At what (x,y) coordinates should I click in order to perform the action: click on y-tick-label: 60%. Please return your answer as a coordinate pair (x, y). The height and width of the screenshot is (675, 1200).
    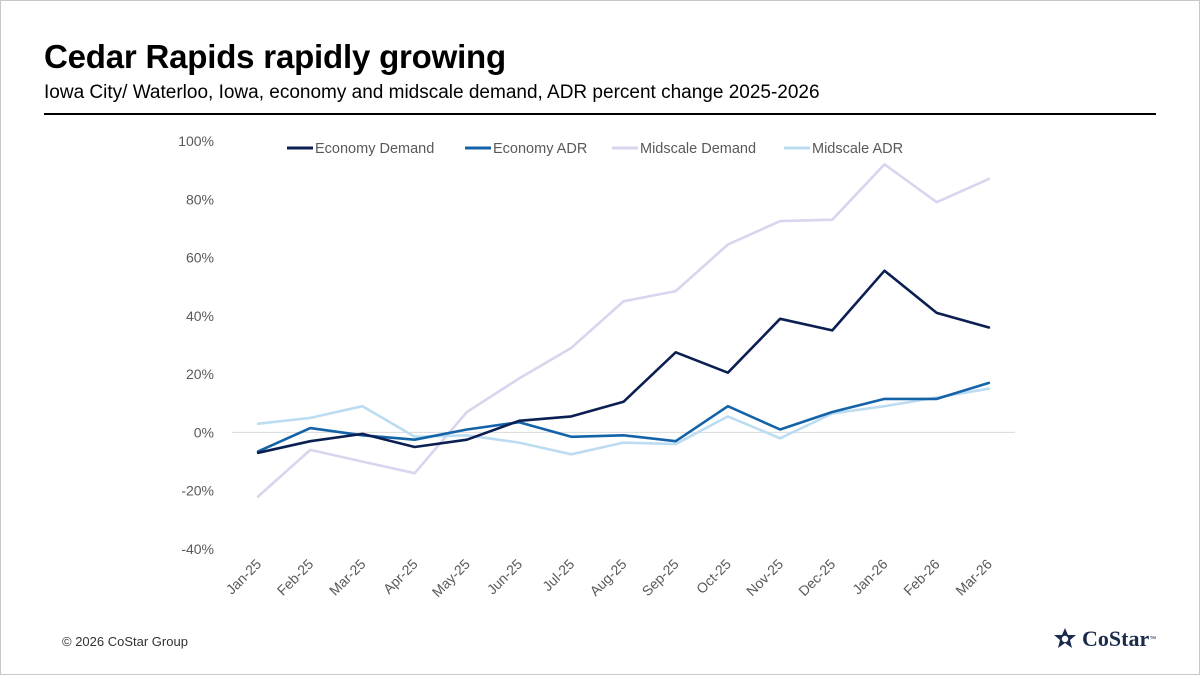
    Looking at the image, I should click on (200, 258).